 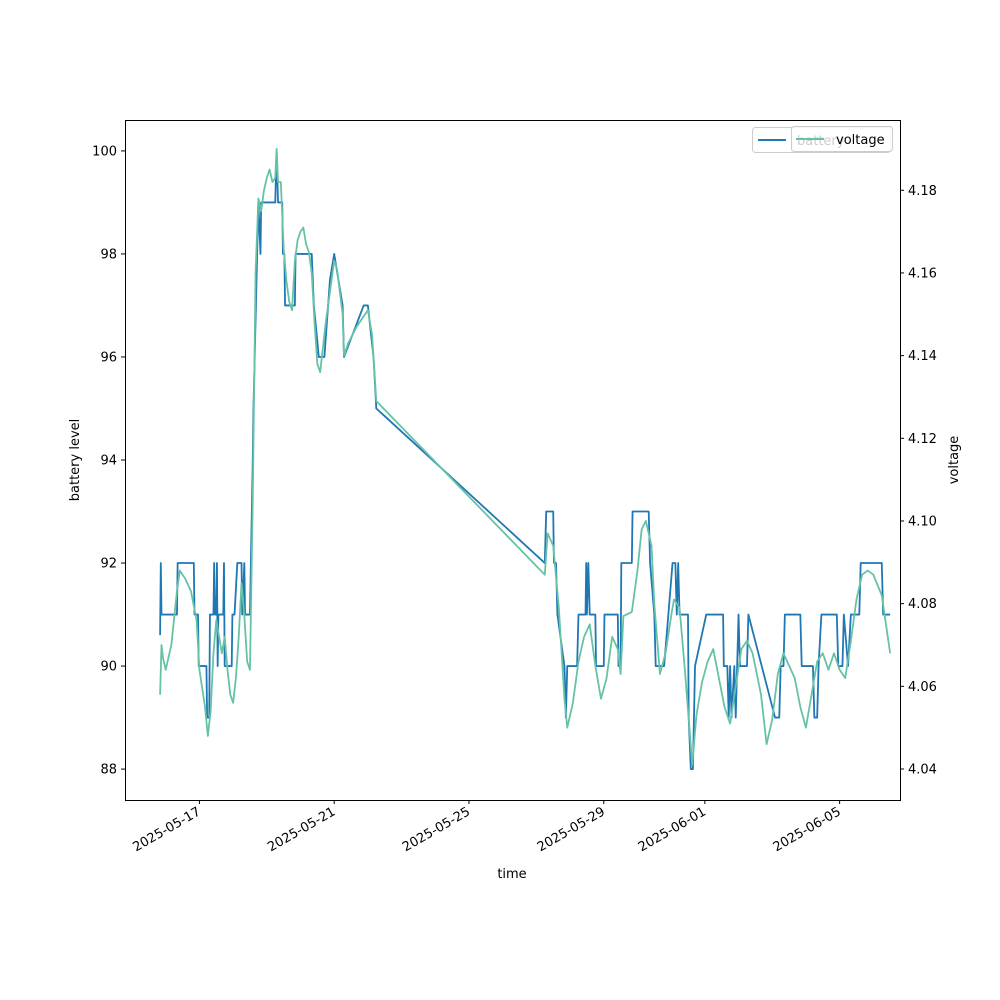 I want to click on y-right-tick-label: 4.18, so click(x=922, y=191).